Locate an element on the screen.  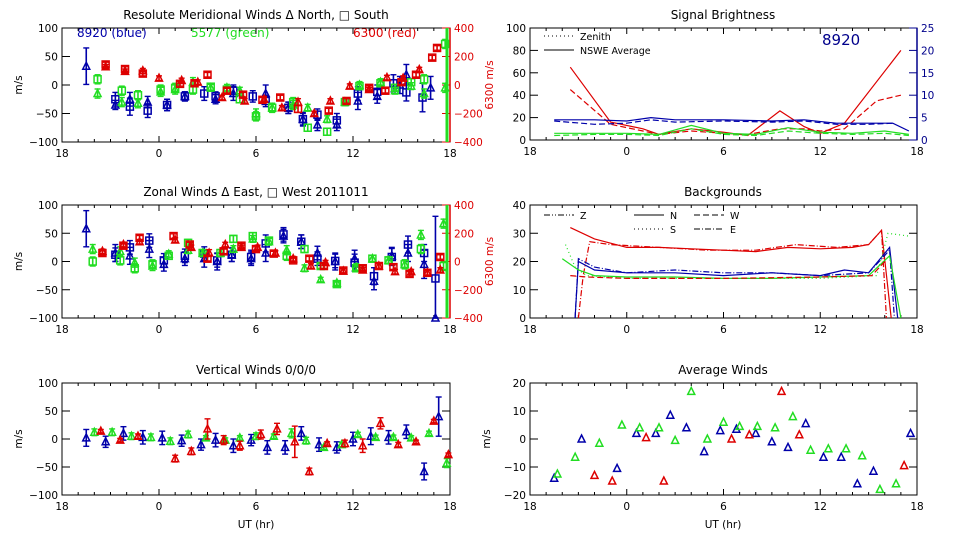
right-tick-label: 5 is located at coordinates (924, 119).